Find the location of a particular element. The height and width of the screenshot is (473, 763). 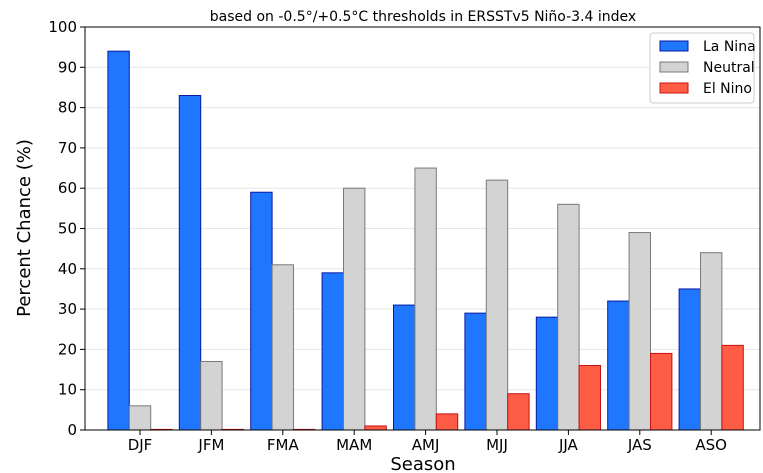

x-tick-label: JJA is located at coordinates (568, 445).